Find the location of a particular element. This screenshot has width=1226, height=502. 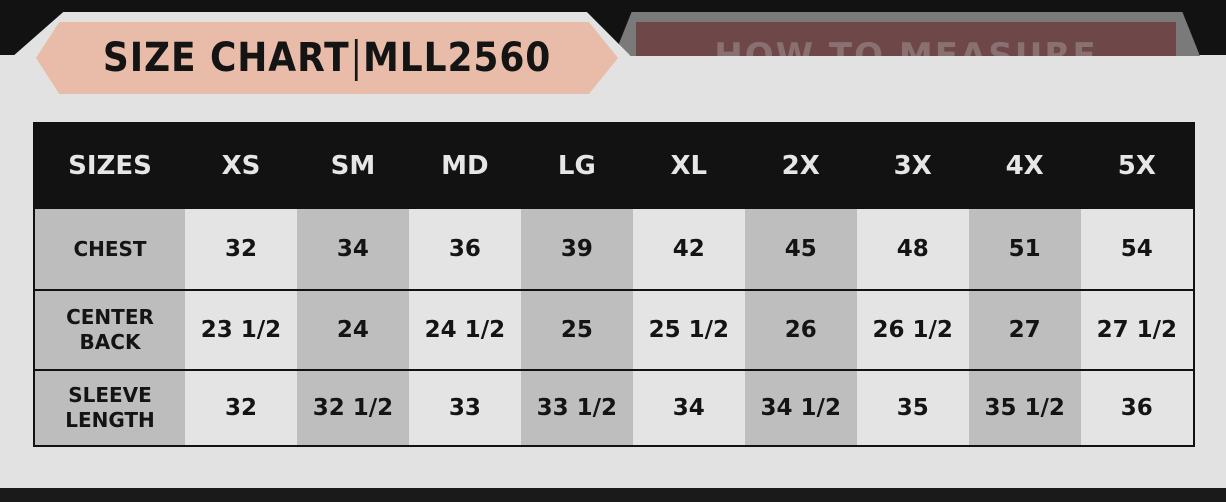

row-label: CHEST is located at coordinates (109, 248).